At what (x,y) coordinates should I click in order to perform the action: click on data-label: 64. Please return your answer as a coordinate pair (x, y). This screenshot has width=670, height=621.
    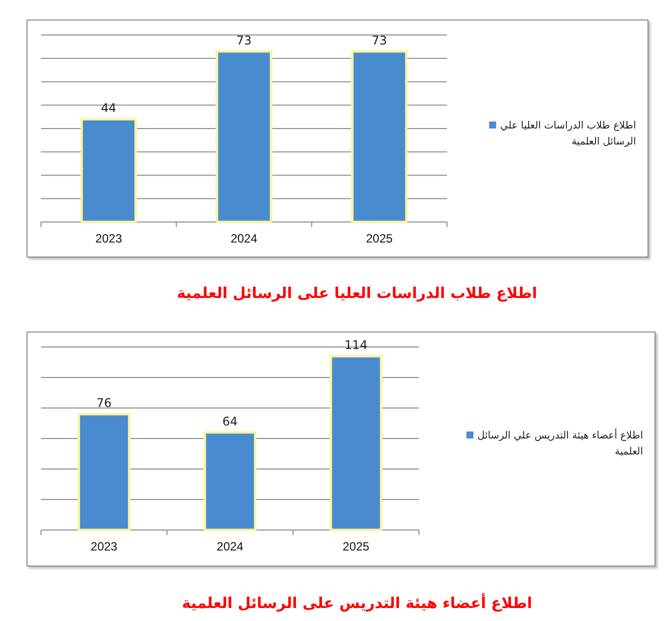
    Looking at the image, I should click on (230, 421).